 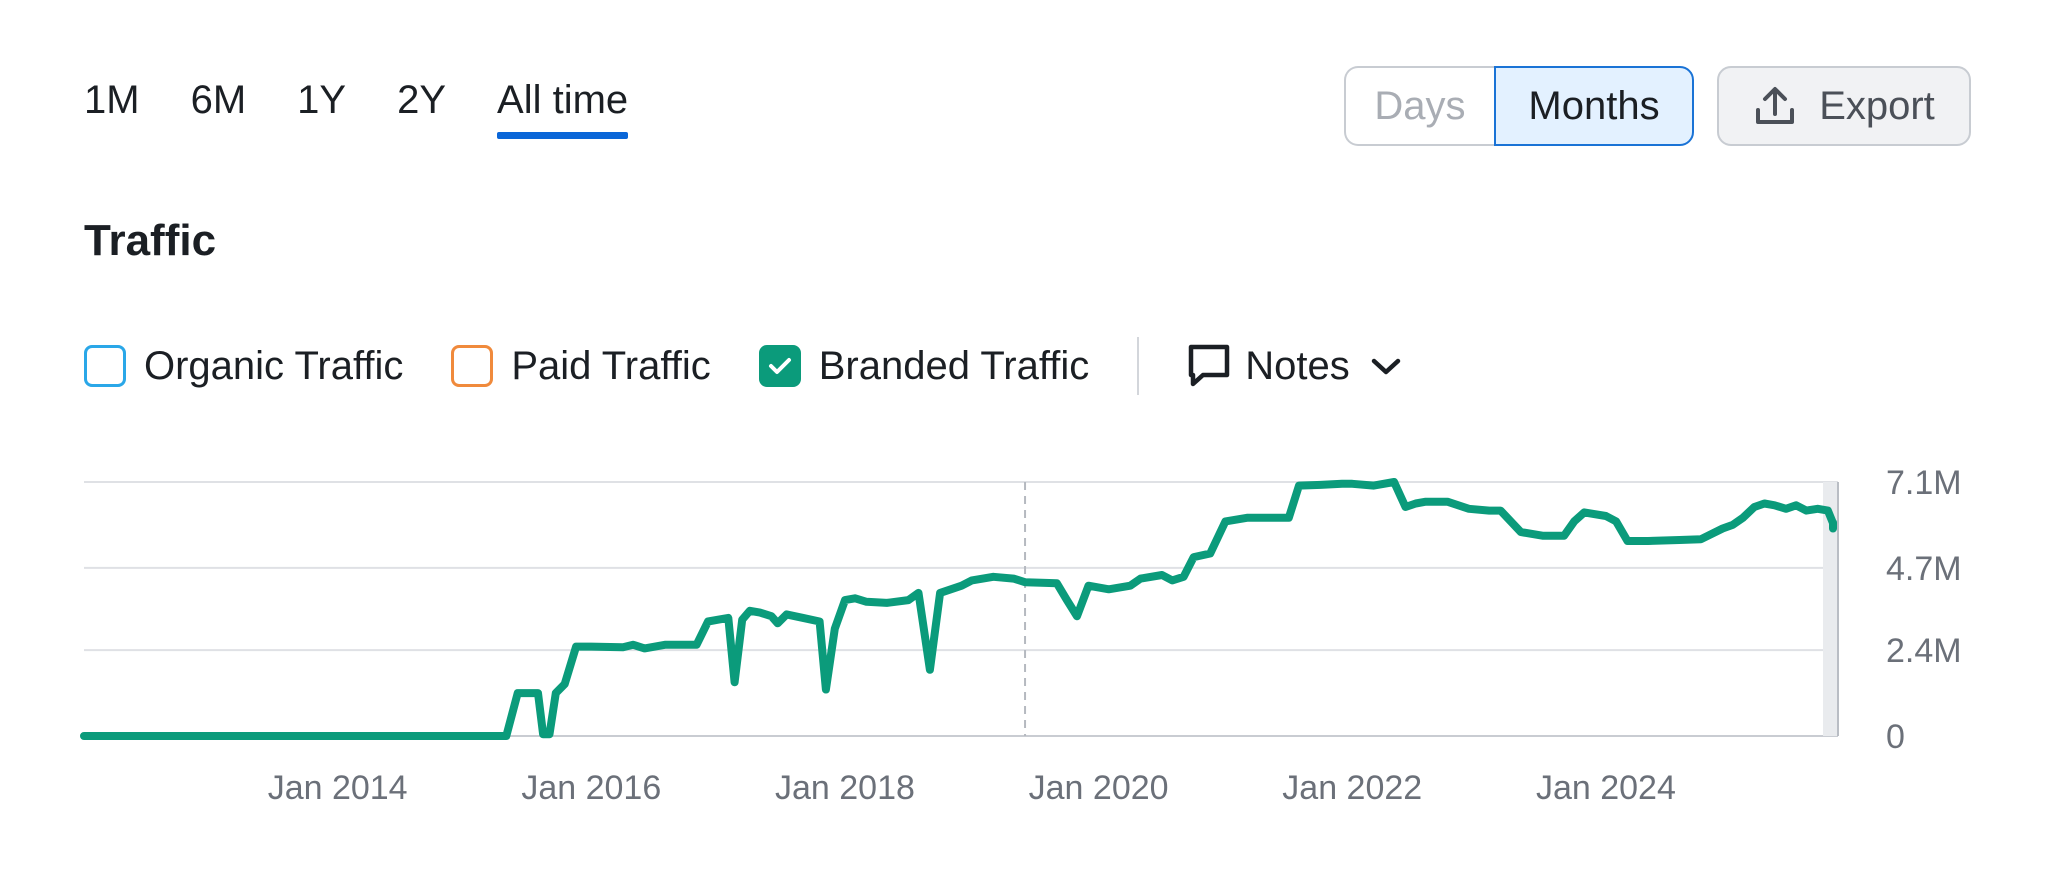 I want to click on y-tick-label: 0, so click(x=1895, y=737).